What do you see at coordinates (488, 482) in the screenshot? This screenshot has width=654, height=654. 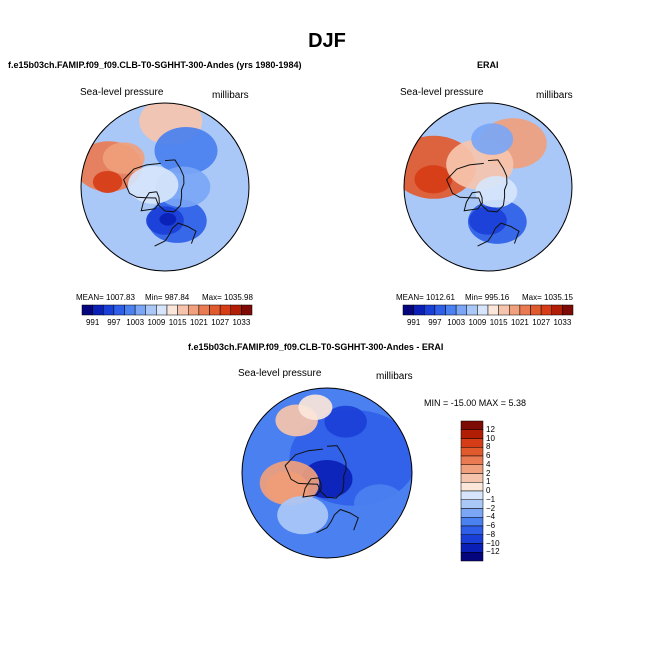 I see `colorbar-tick-label: 1` at bounding box center [488, 482].